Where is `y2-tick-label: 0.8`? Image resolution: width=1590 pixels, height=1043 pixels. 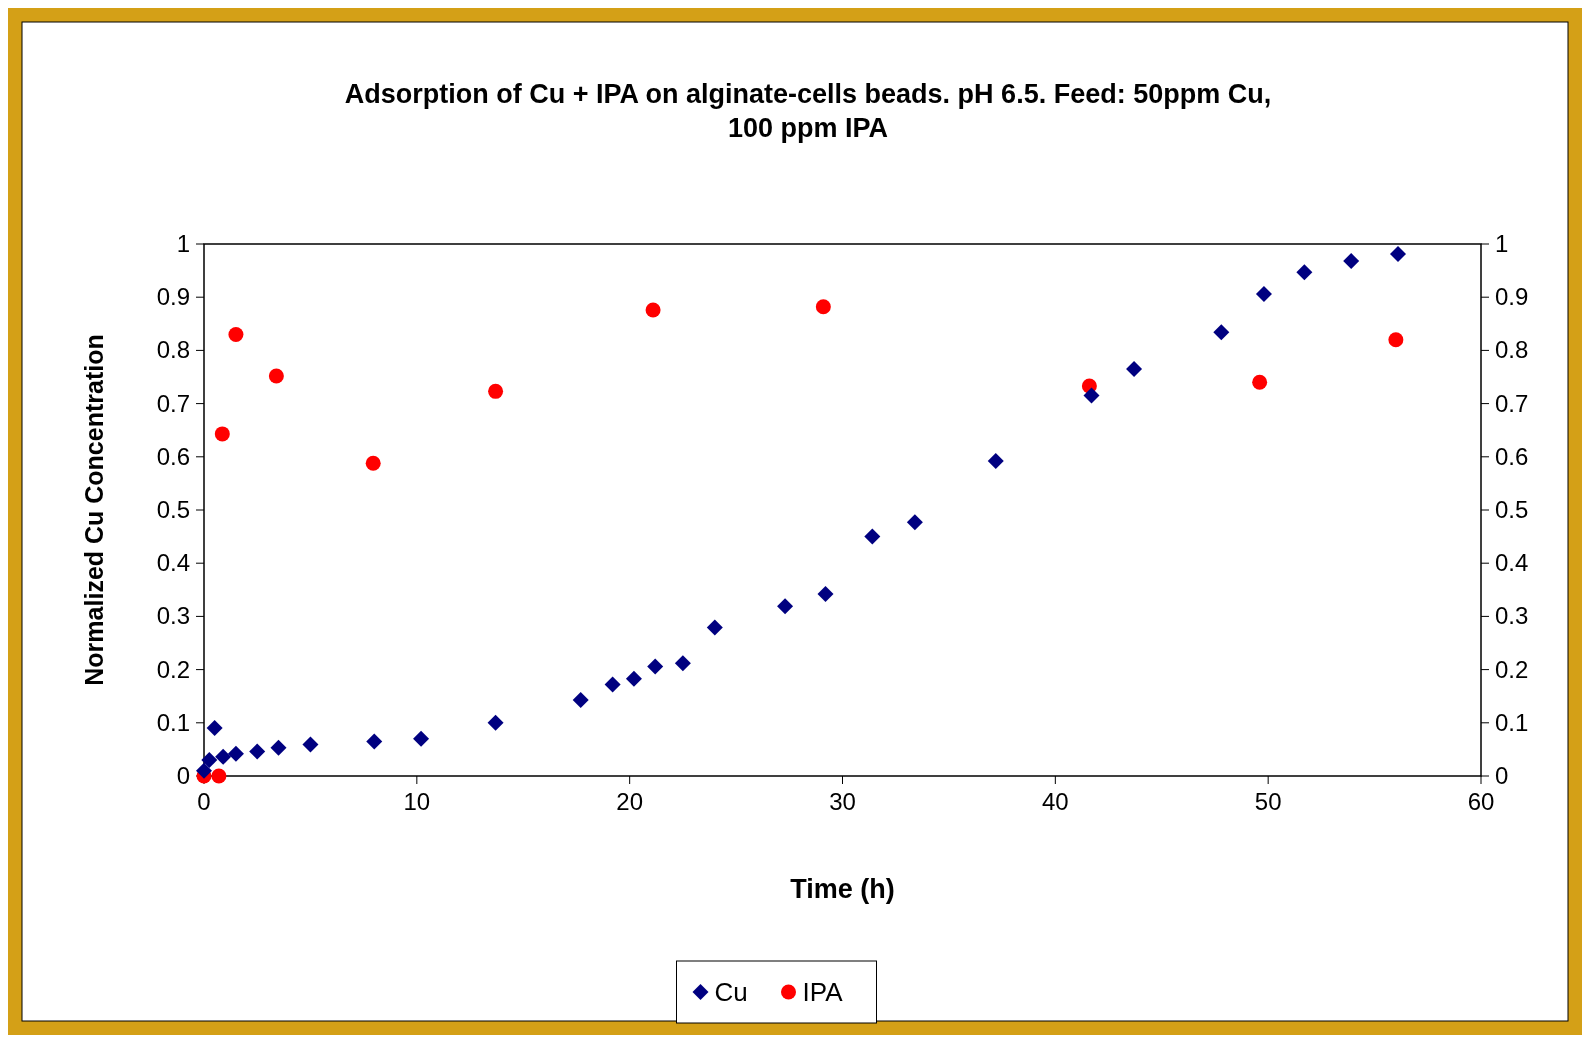 y2-tick-label: 0.8 is located at coordinates (1512, 350).